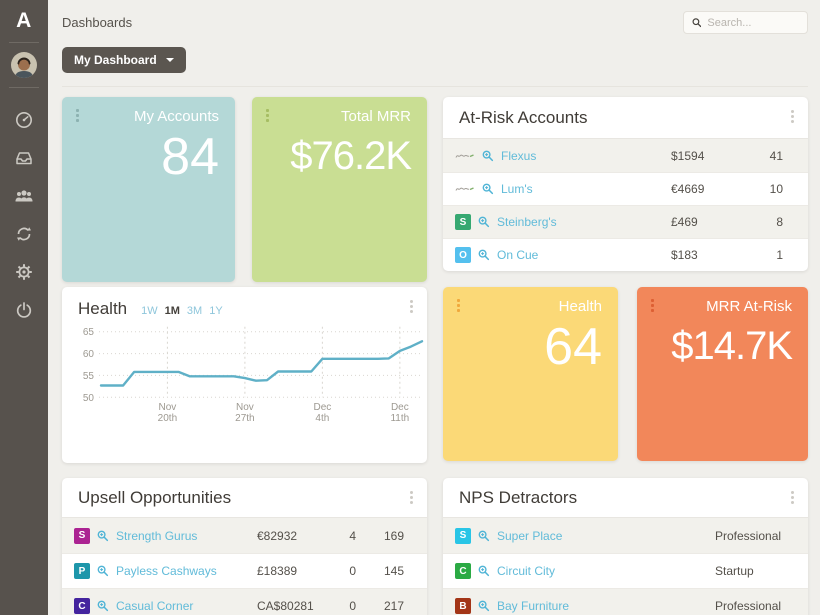  What do you see at coordinates (155, 606) in the screenshot?
I see `account-link: Casual Corner` at bounding box center [155, 606].